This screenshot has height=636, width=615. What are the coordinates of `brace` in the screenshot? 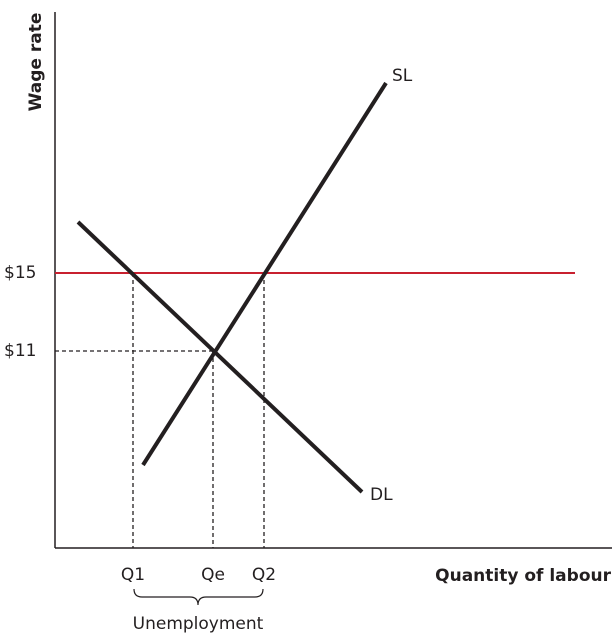 It's located at (198, 597).